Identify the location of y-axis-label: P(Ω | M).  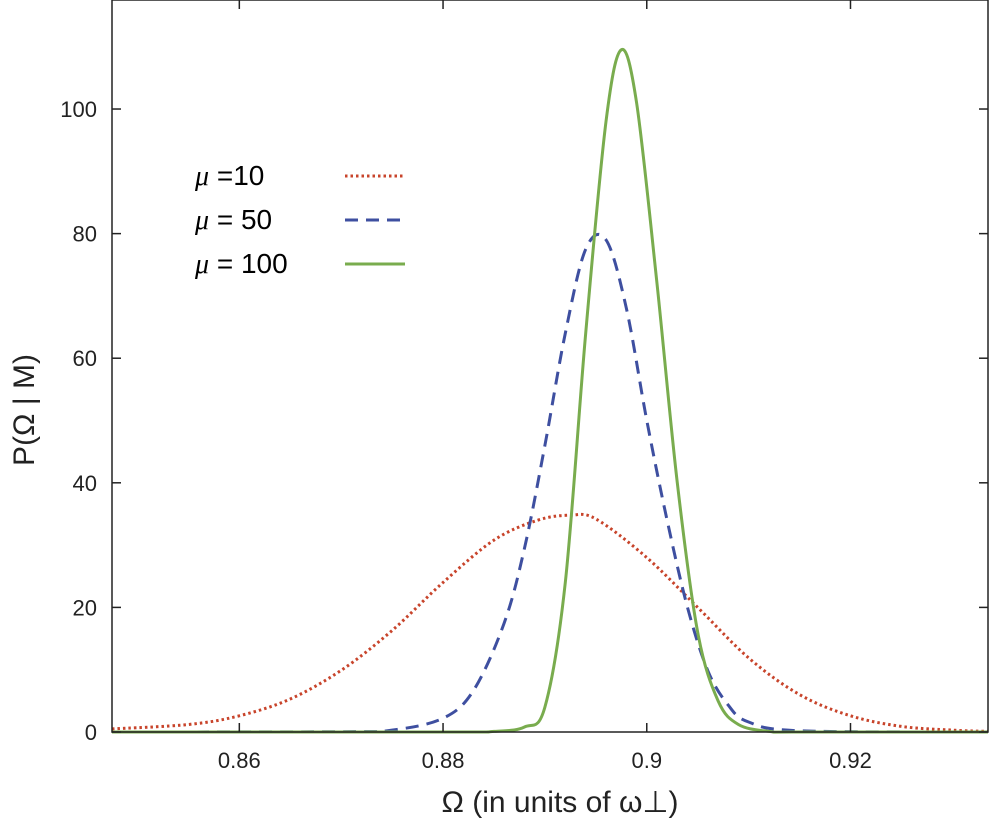
(24, 410).